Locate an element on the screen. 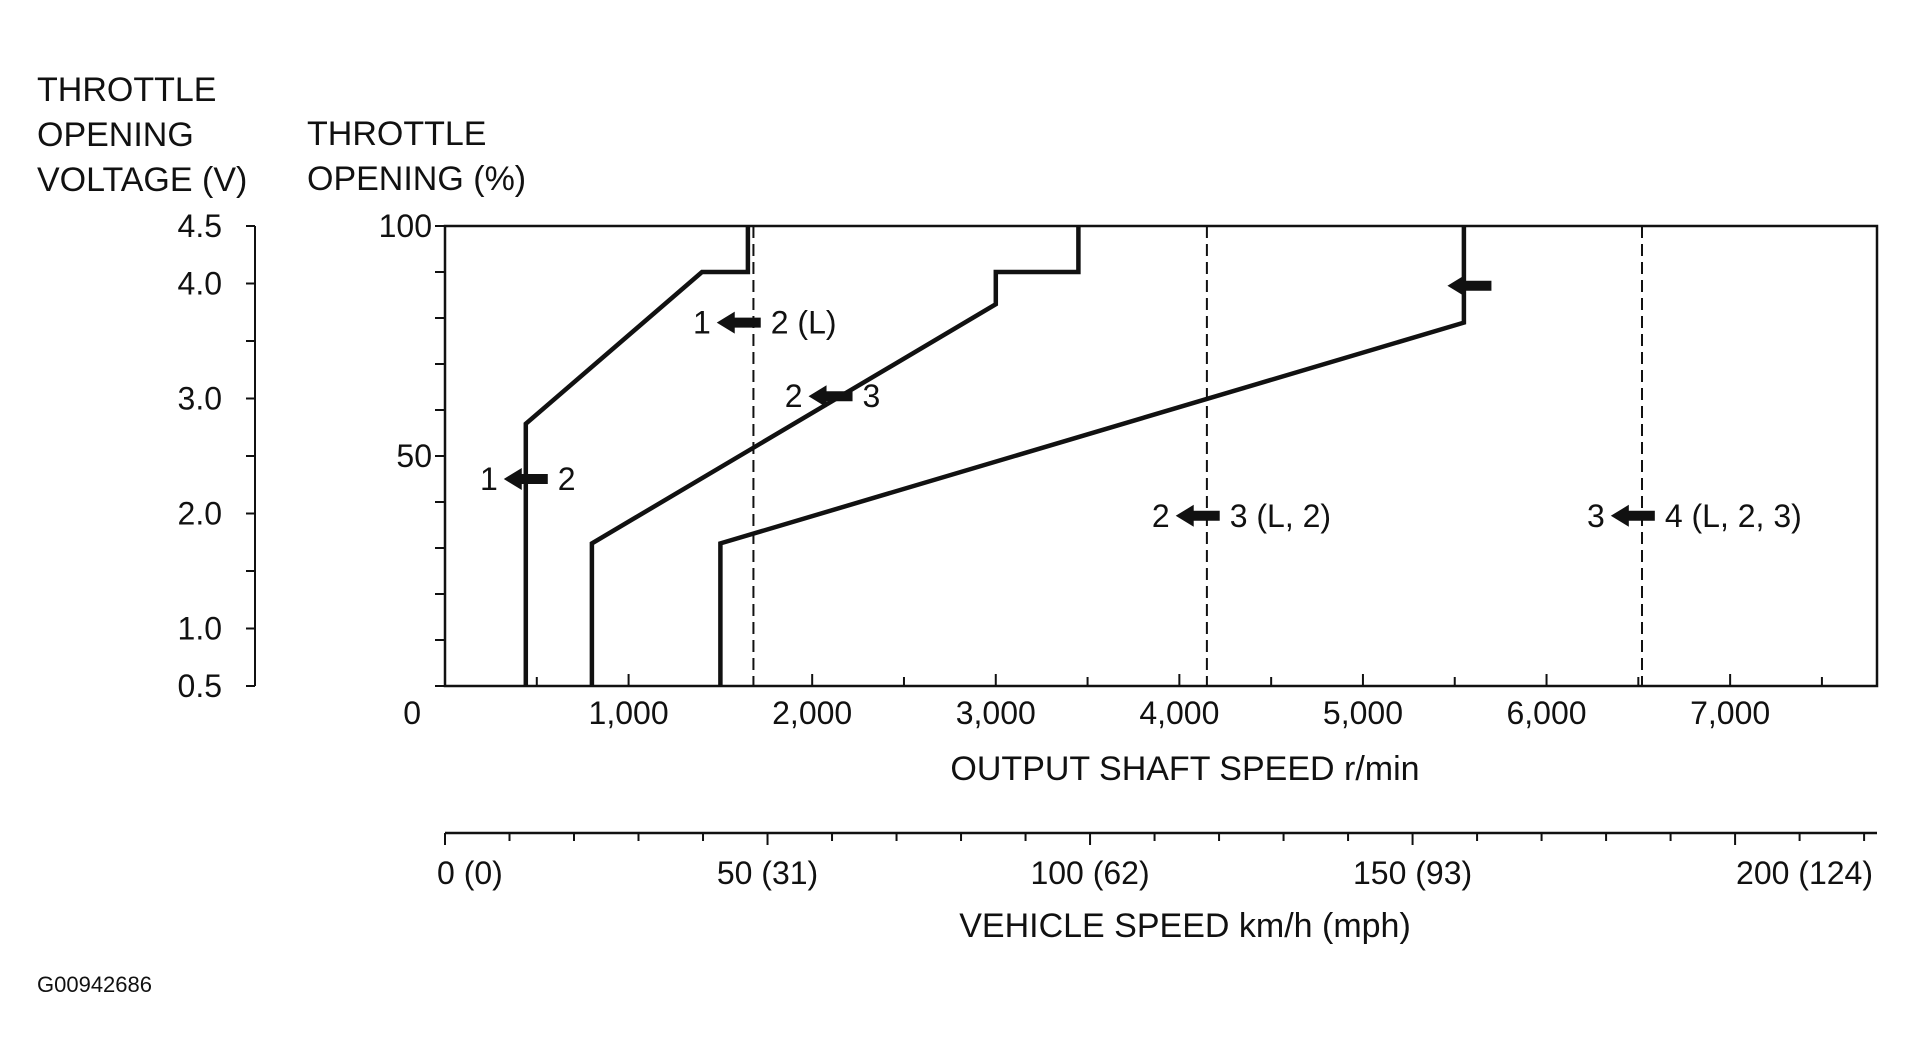 Image resolution: width=1907 pixels, height=1060 pixels. left-axis-label-line: THROTTLE is located at coordinates (126, 90).